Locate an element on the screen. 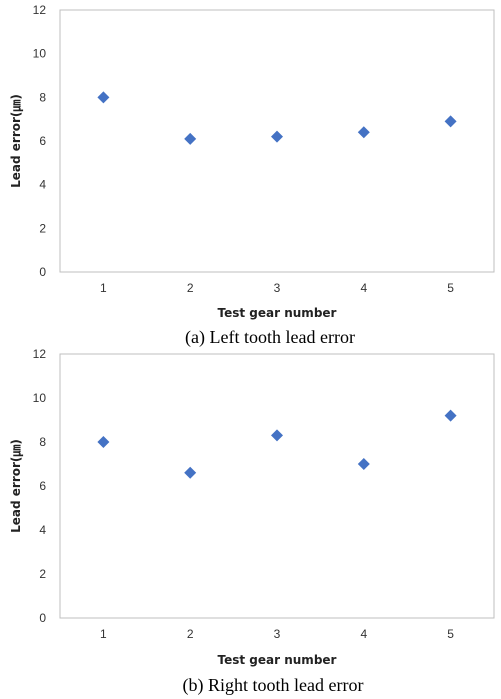 Image resolution: width=501 pixels, height=699 pixels. figure-caption: (b) Right tooth lead error is located at coordinates (273, 685).